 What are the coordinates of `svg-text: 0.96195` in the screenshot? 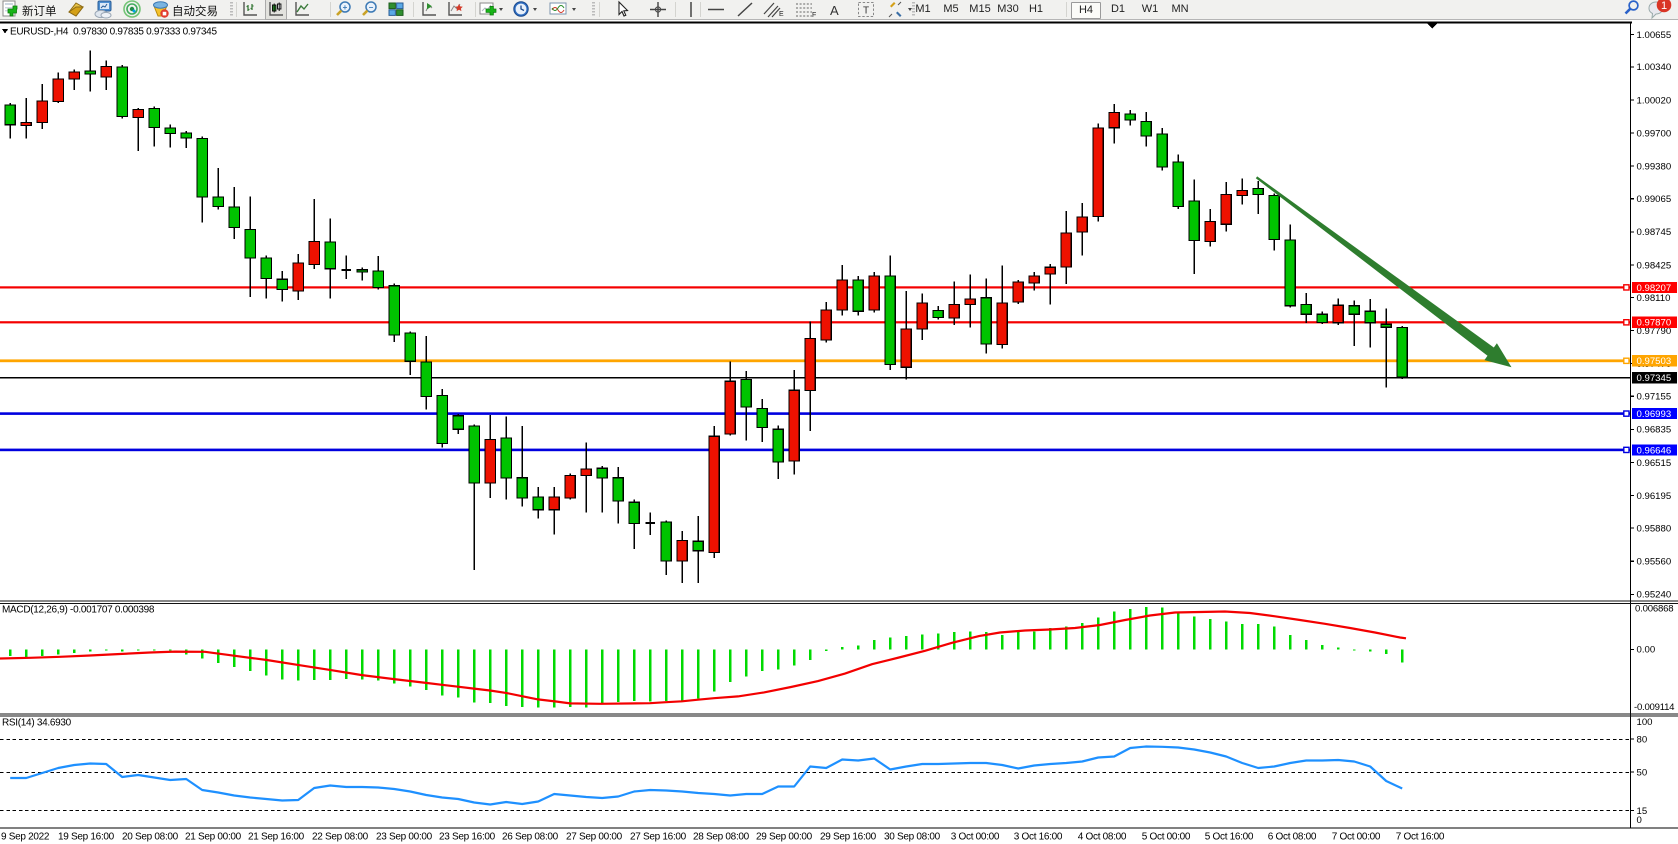 It's located at (1654, 496).